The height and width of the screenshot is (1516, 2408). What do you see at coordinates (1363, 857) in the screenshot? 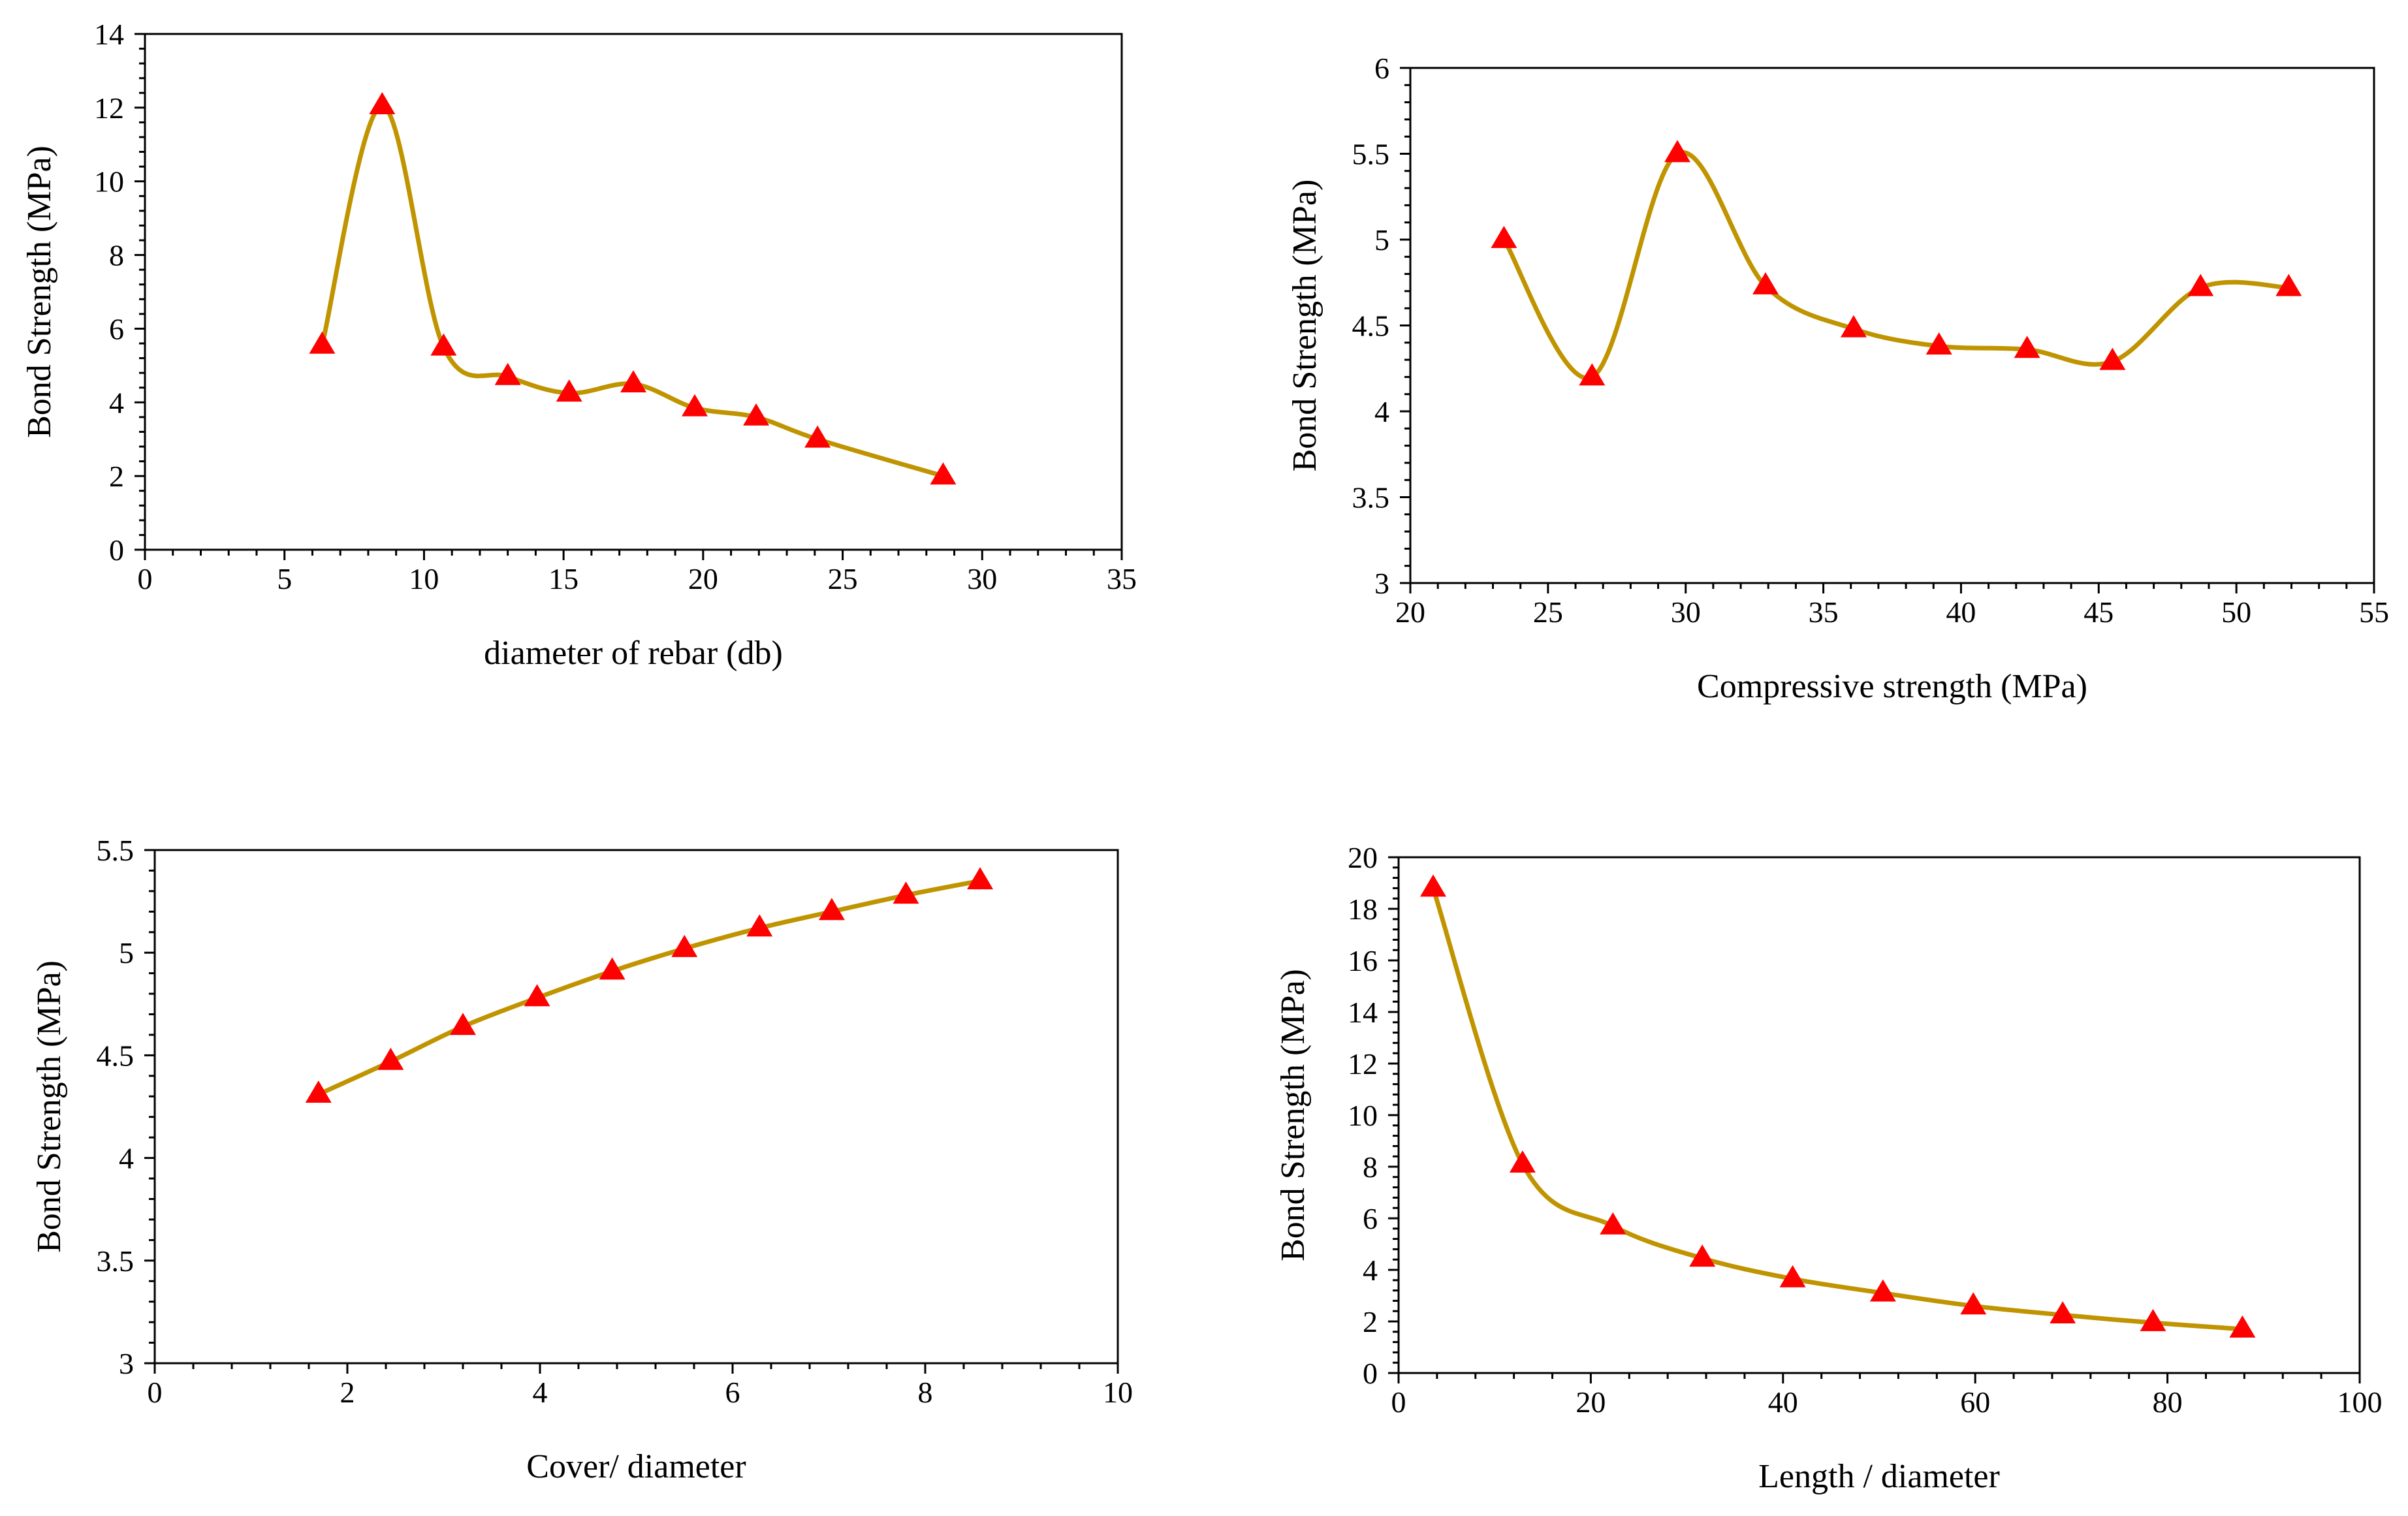
I see `y-tick-label: 20` at bounding box center [1363, 857].